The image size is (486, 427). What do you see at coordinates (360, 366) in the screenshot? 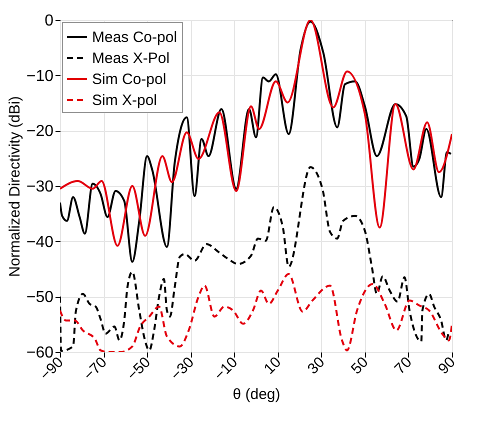
I see `x-tick-label: 50` at bounding box center [360, 366].